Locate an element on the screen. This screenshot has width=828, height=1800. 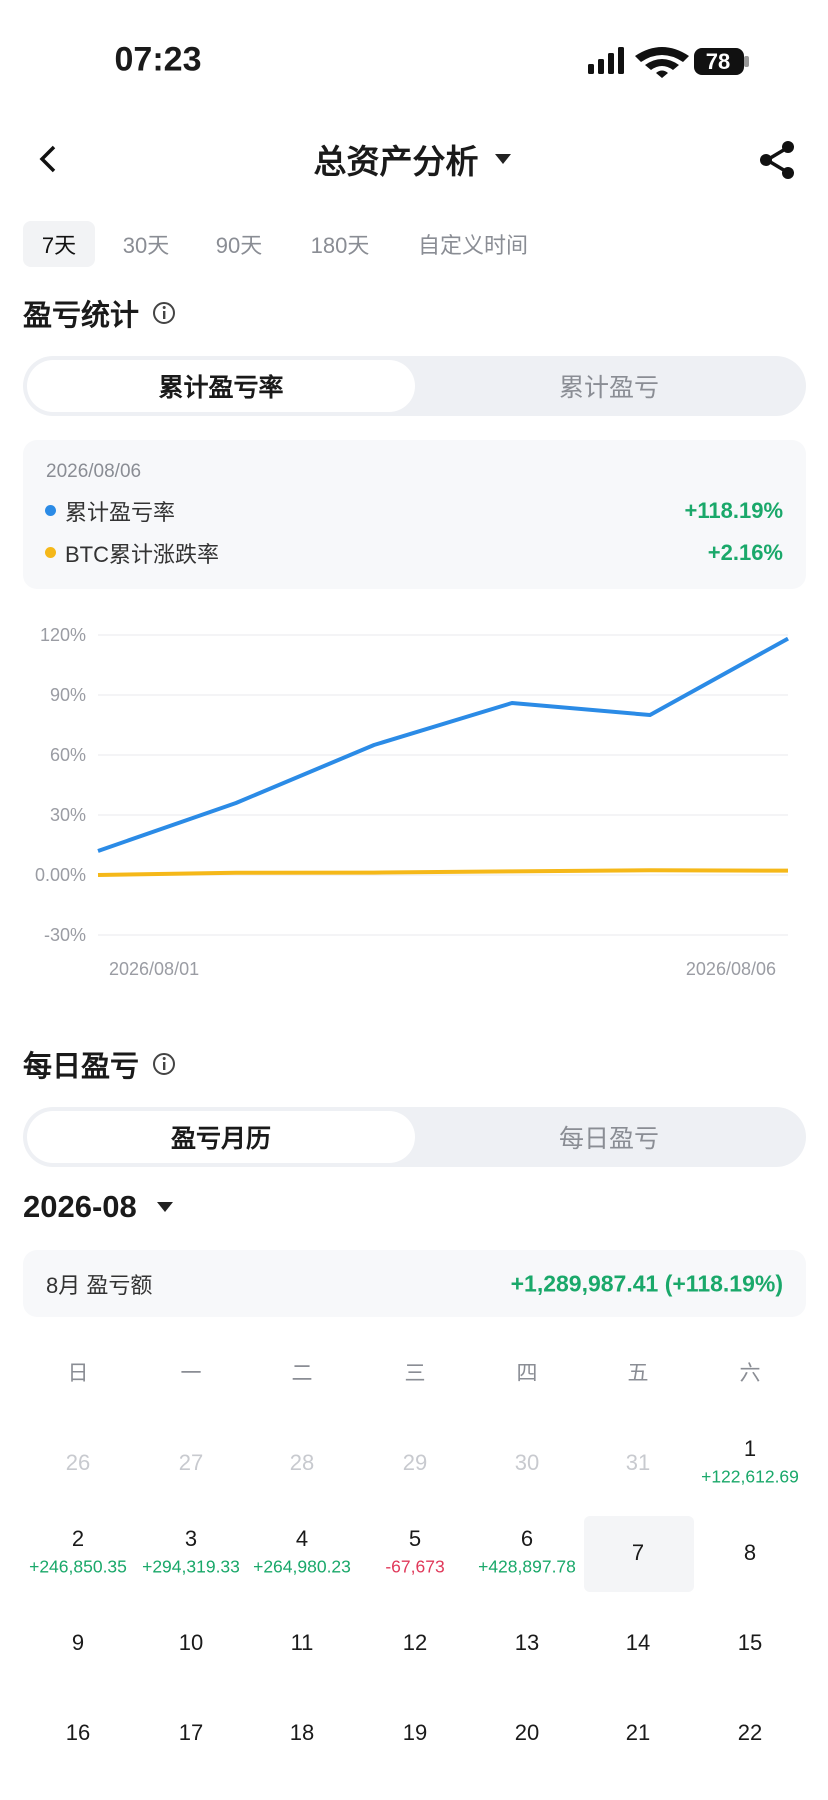
y-tick-label: 90% is located at coordinates (68, 695).